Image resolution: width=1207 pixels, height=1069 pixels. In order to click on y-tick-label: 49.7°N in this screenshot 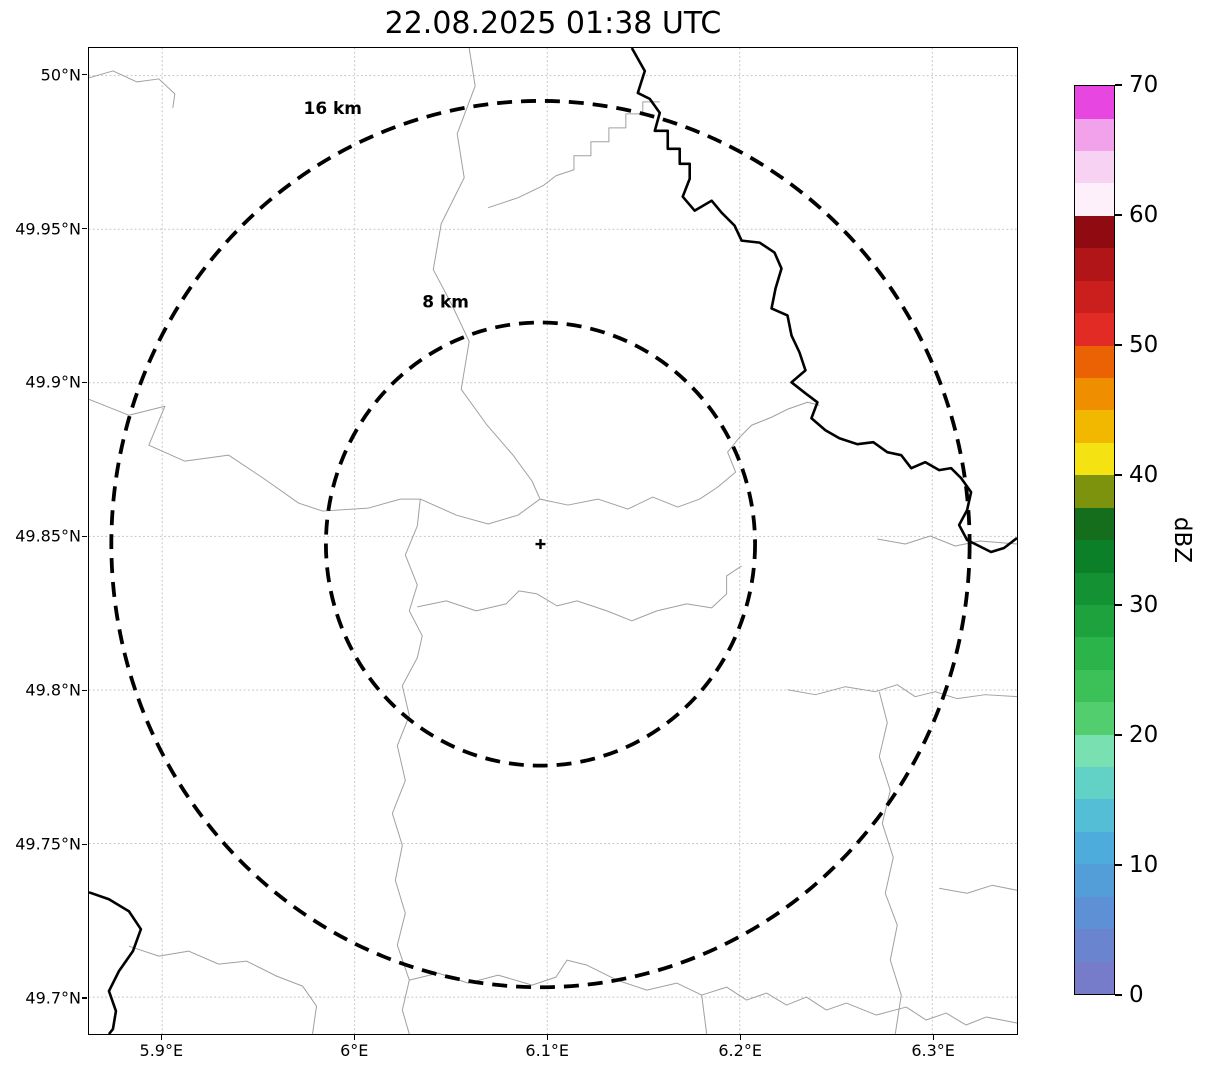, I will do `click(53, 998)`.